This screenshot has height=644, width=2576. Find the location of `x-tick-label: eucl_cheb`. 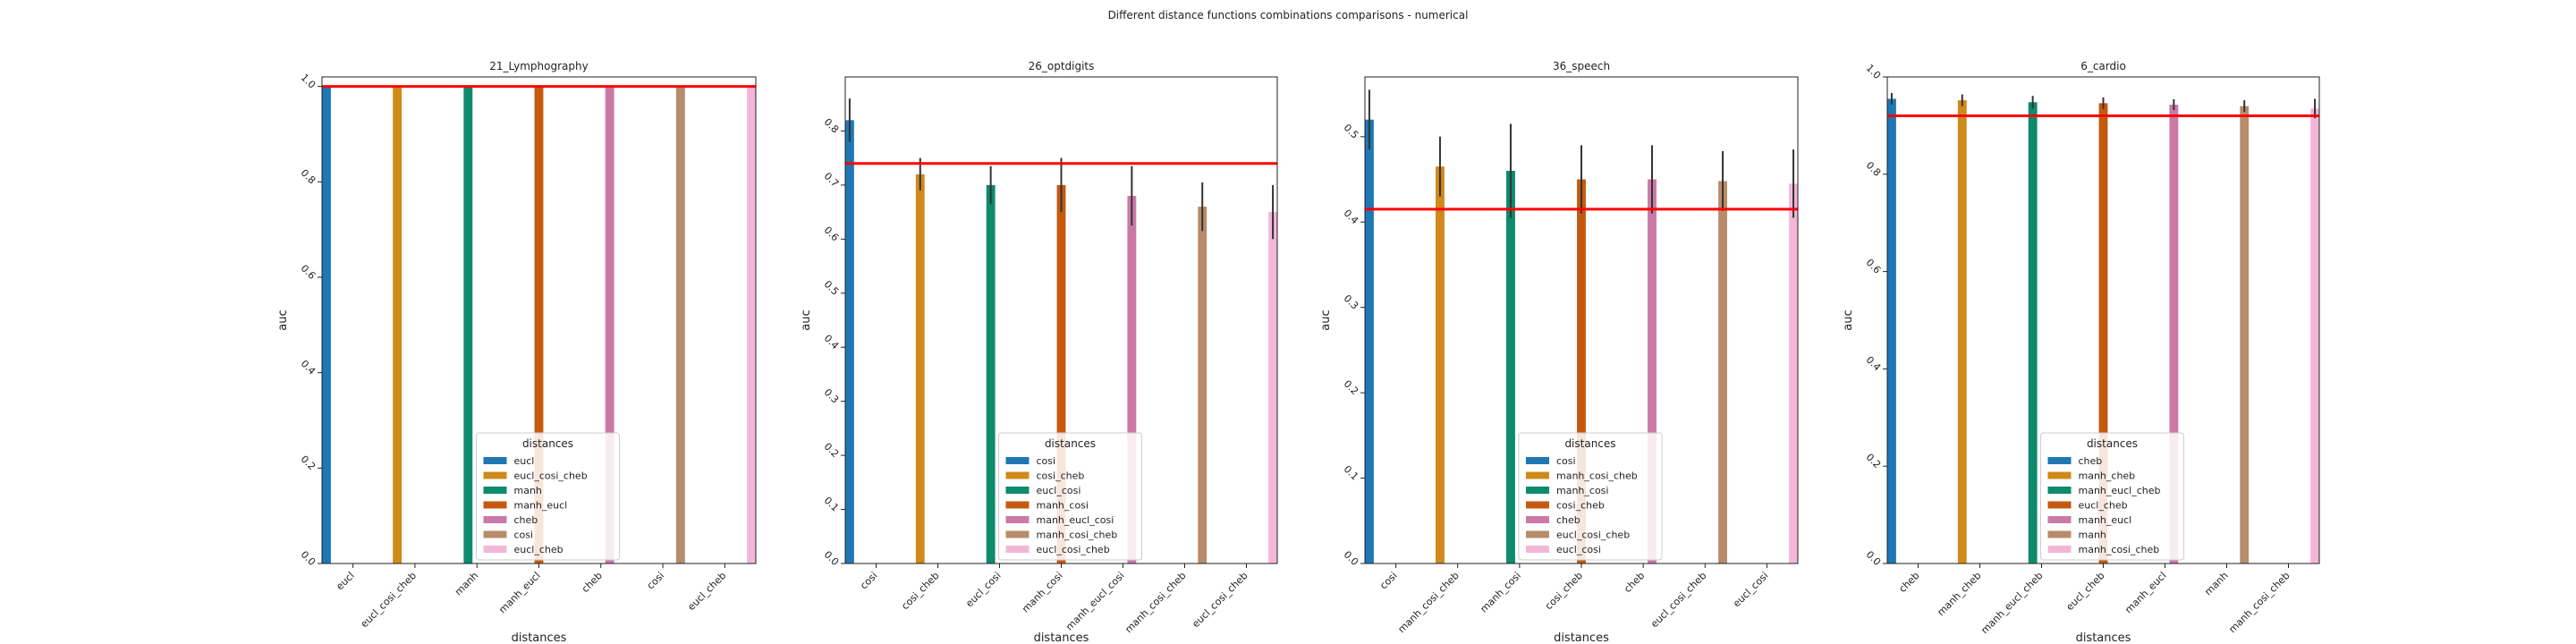

x-tick-label: eucl_cheb is located at coordinates (706, 591).